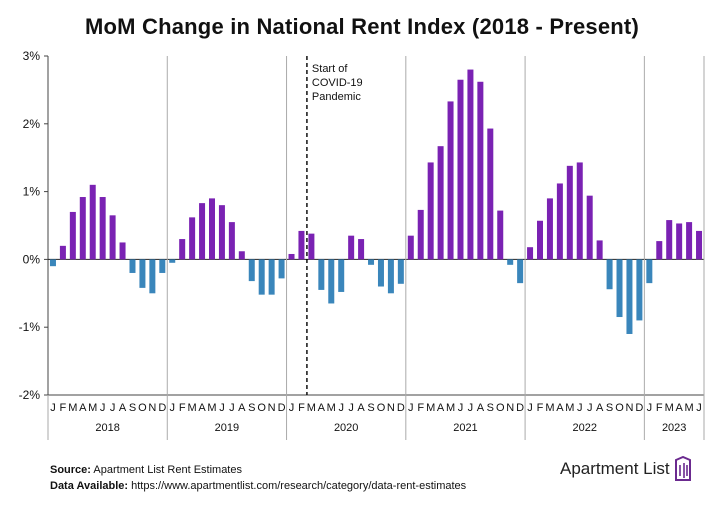 The height and width of the screenshot is (506, 724). I want to click on covid-annotation-text: COVID-19, so click(337, 83).